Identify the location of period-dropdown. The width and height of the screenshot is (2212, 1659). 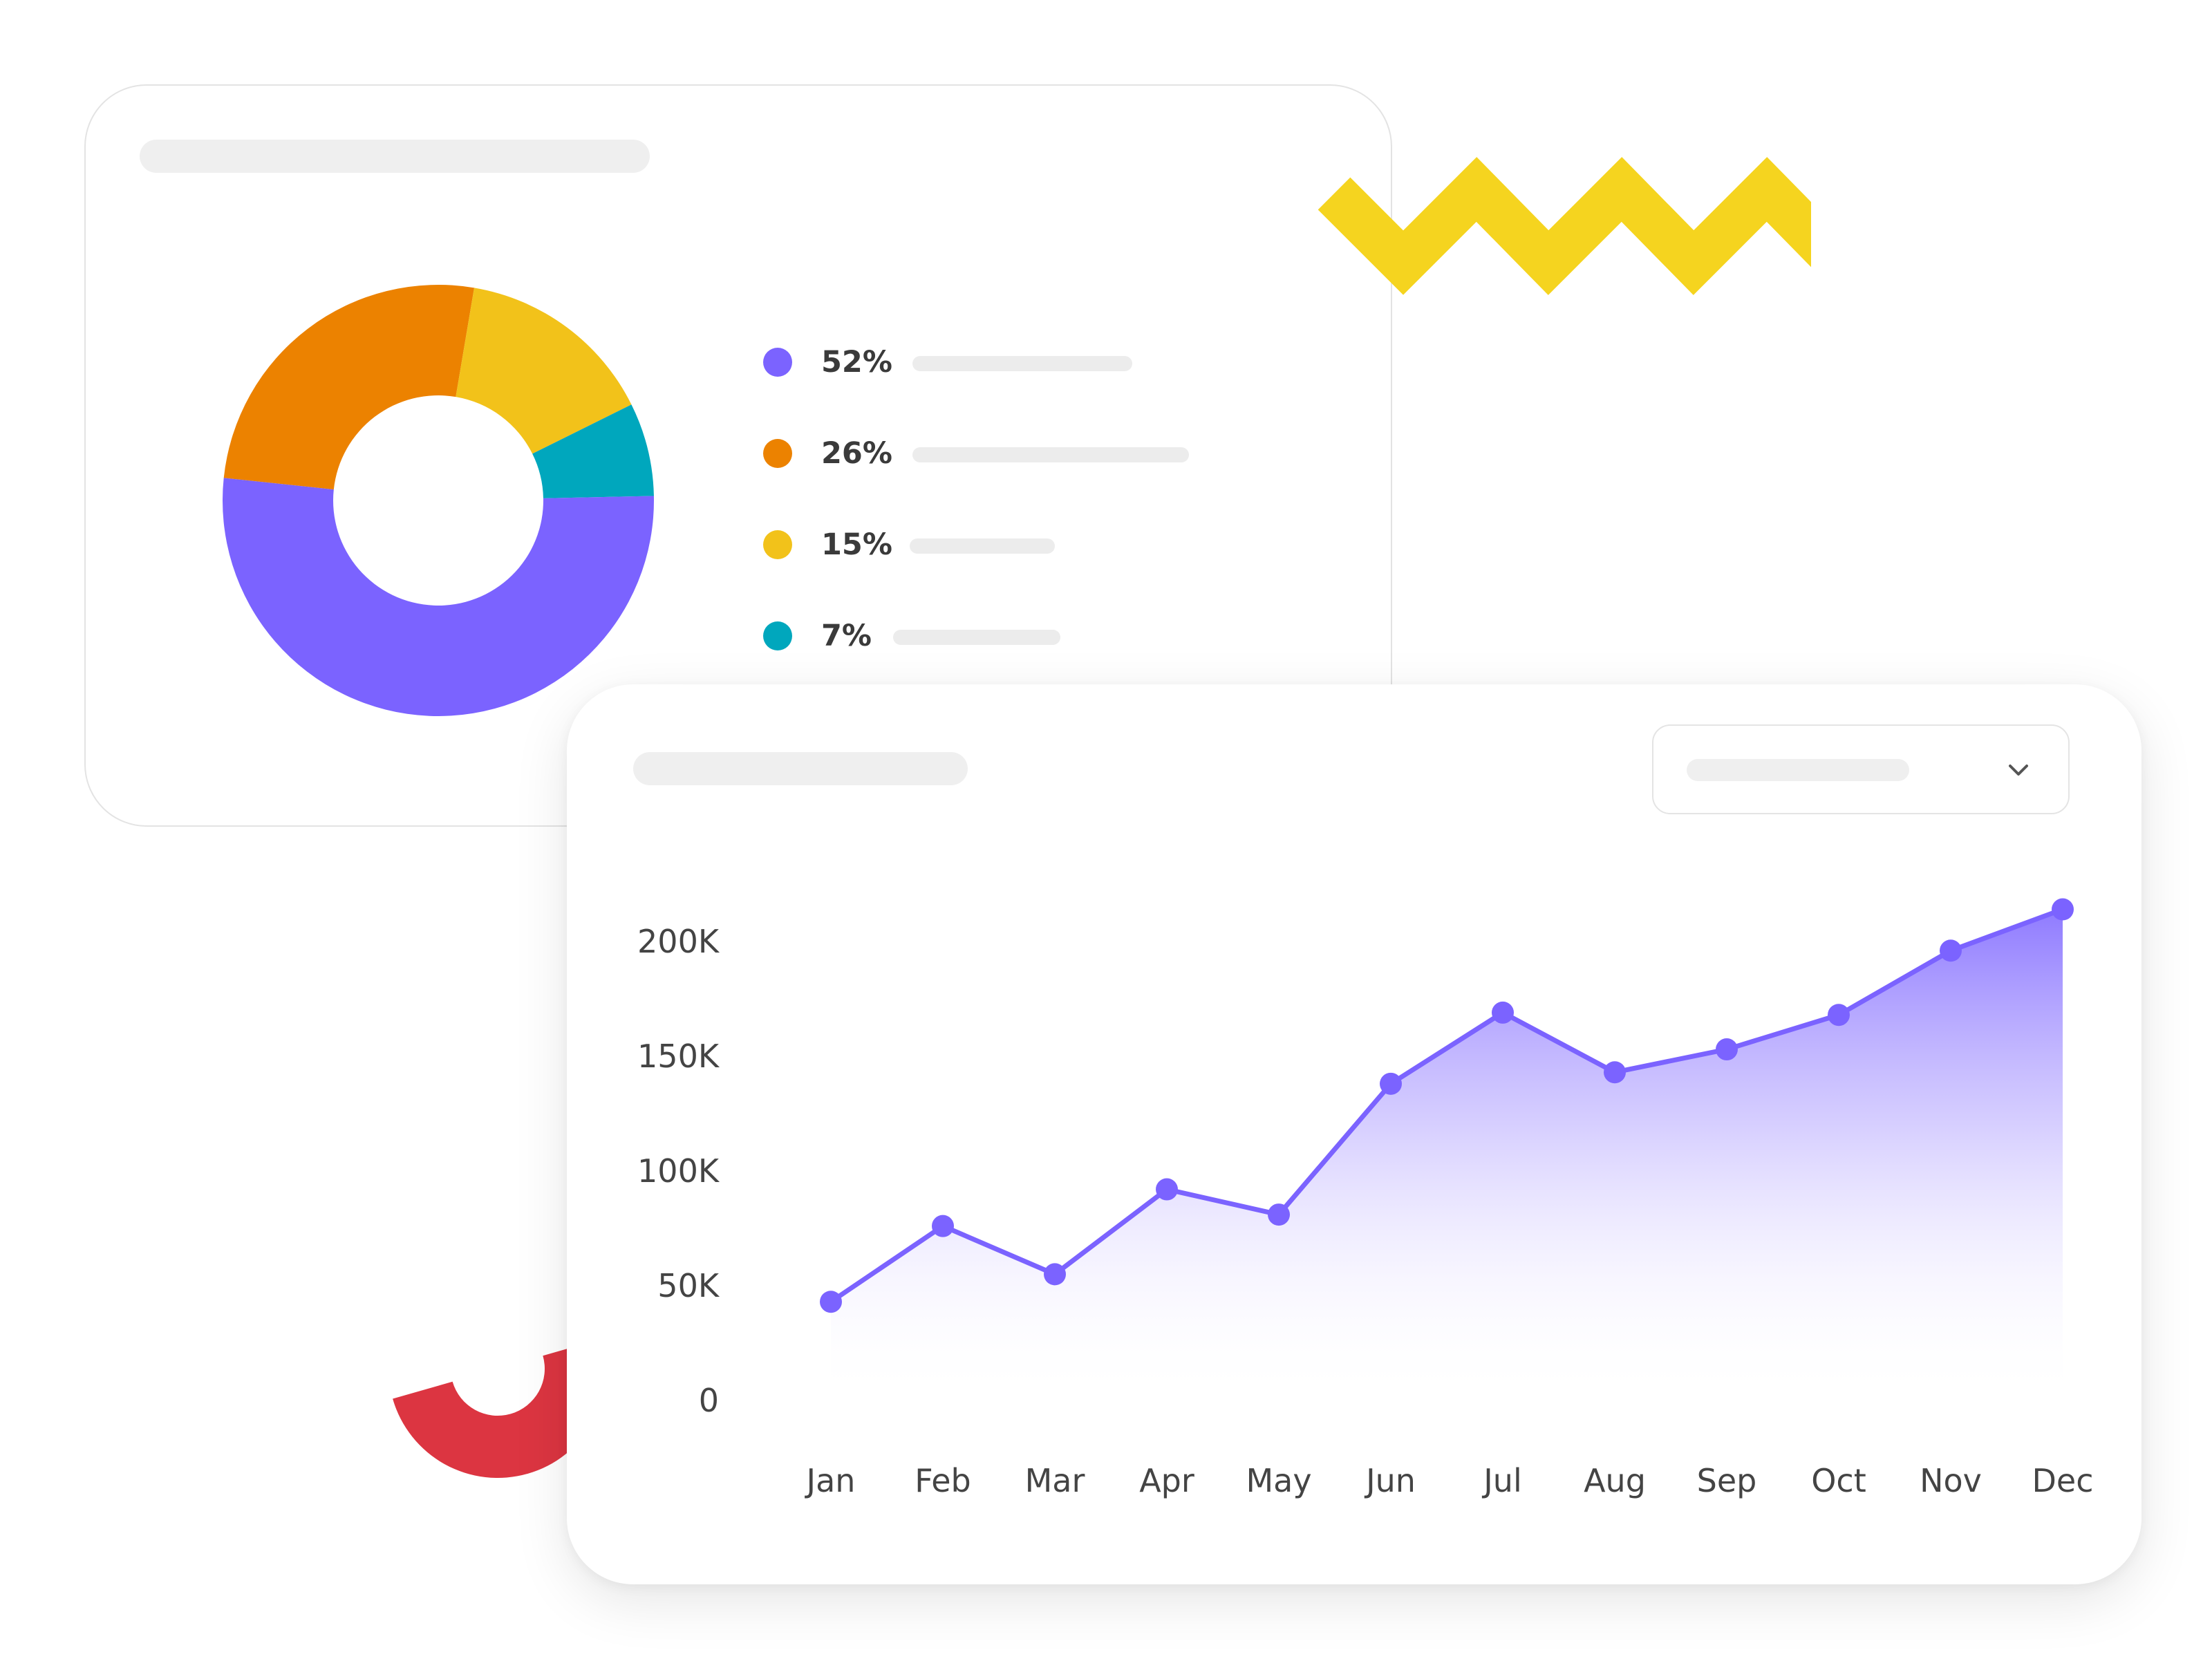
(1861, 769).